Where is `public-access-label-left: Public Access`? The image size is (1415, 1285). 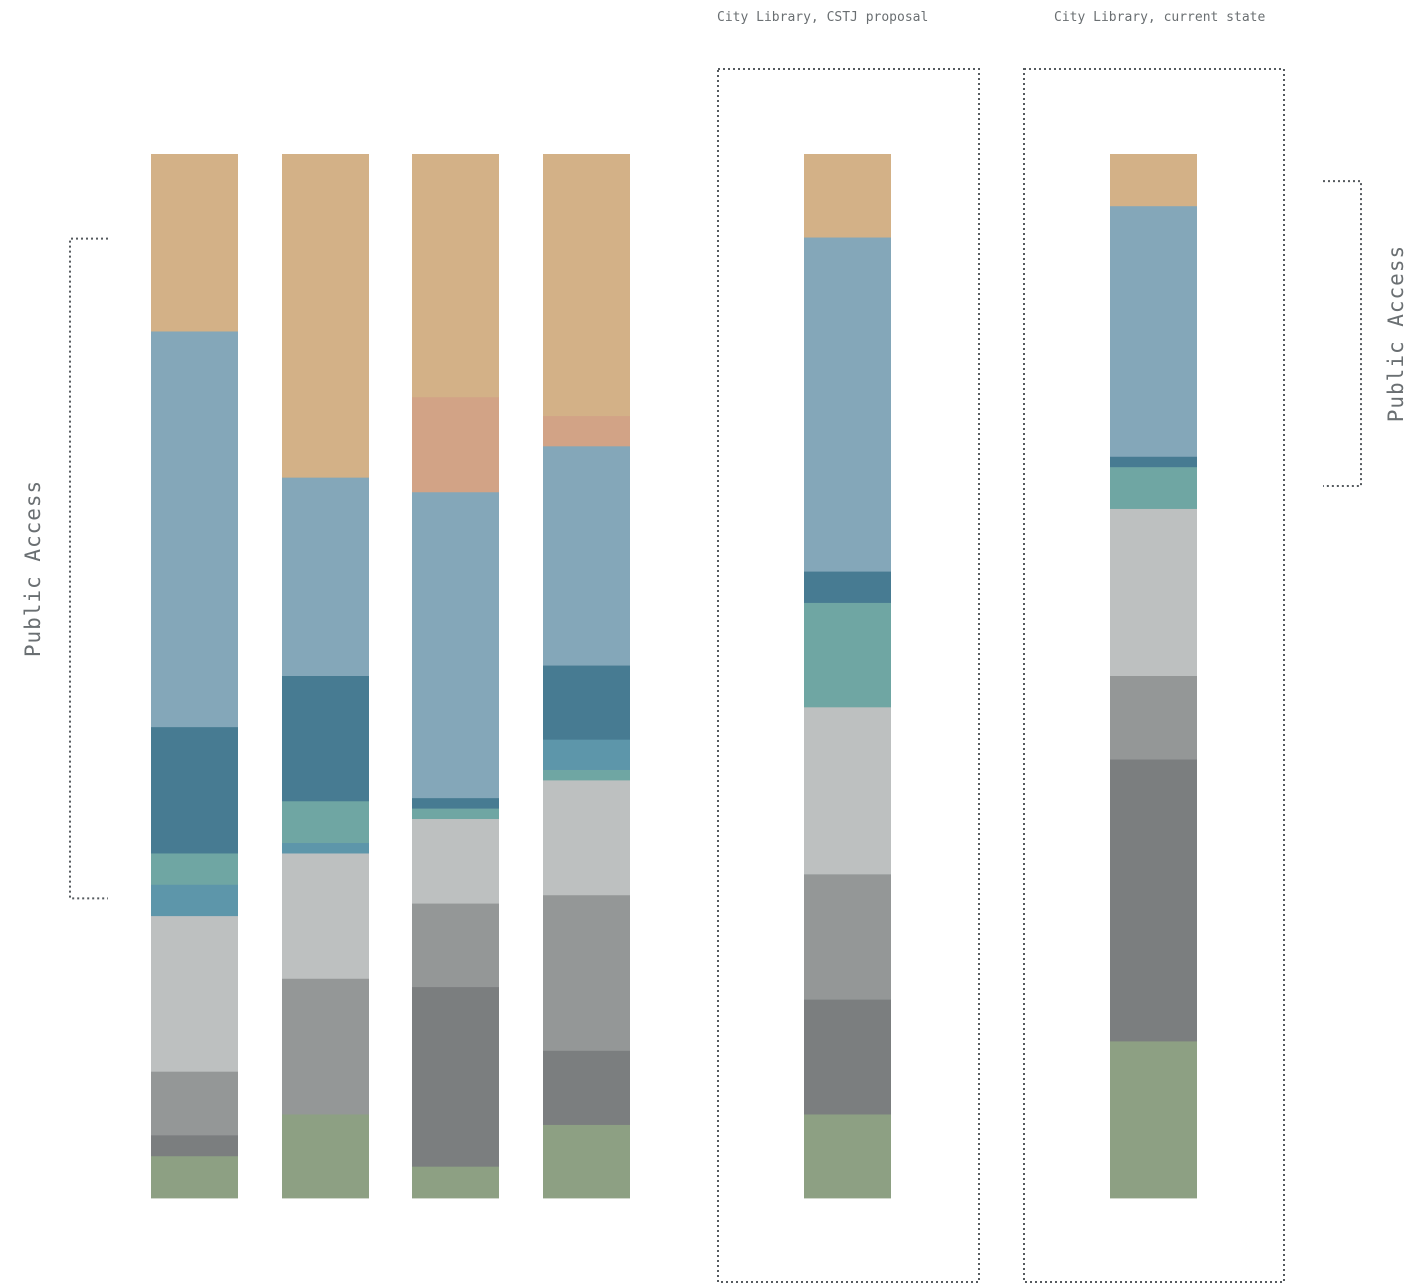
public-access-label-left: Public Access is located at coordinates (33, 568).